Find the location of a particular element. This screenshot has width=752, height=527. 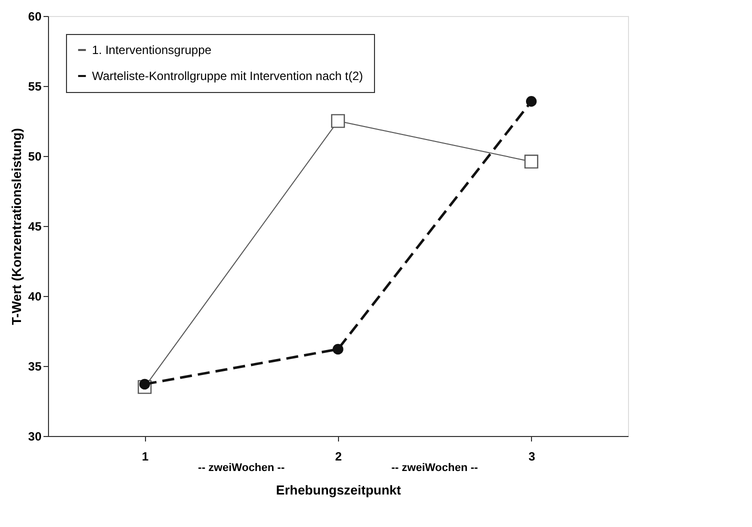

y-tick-label: 50 is located at coordinates (35, 157).